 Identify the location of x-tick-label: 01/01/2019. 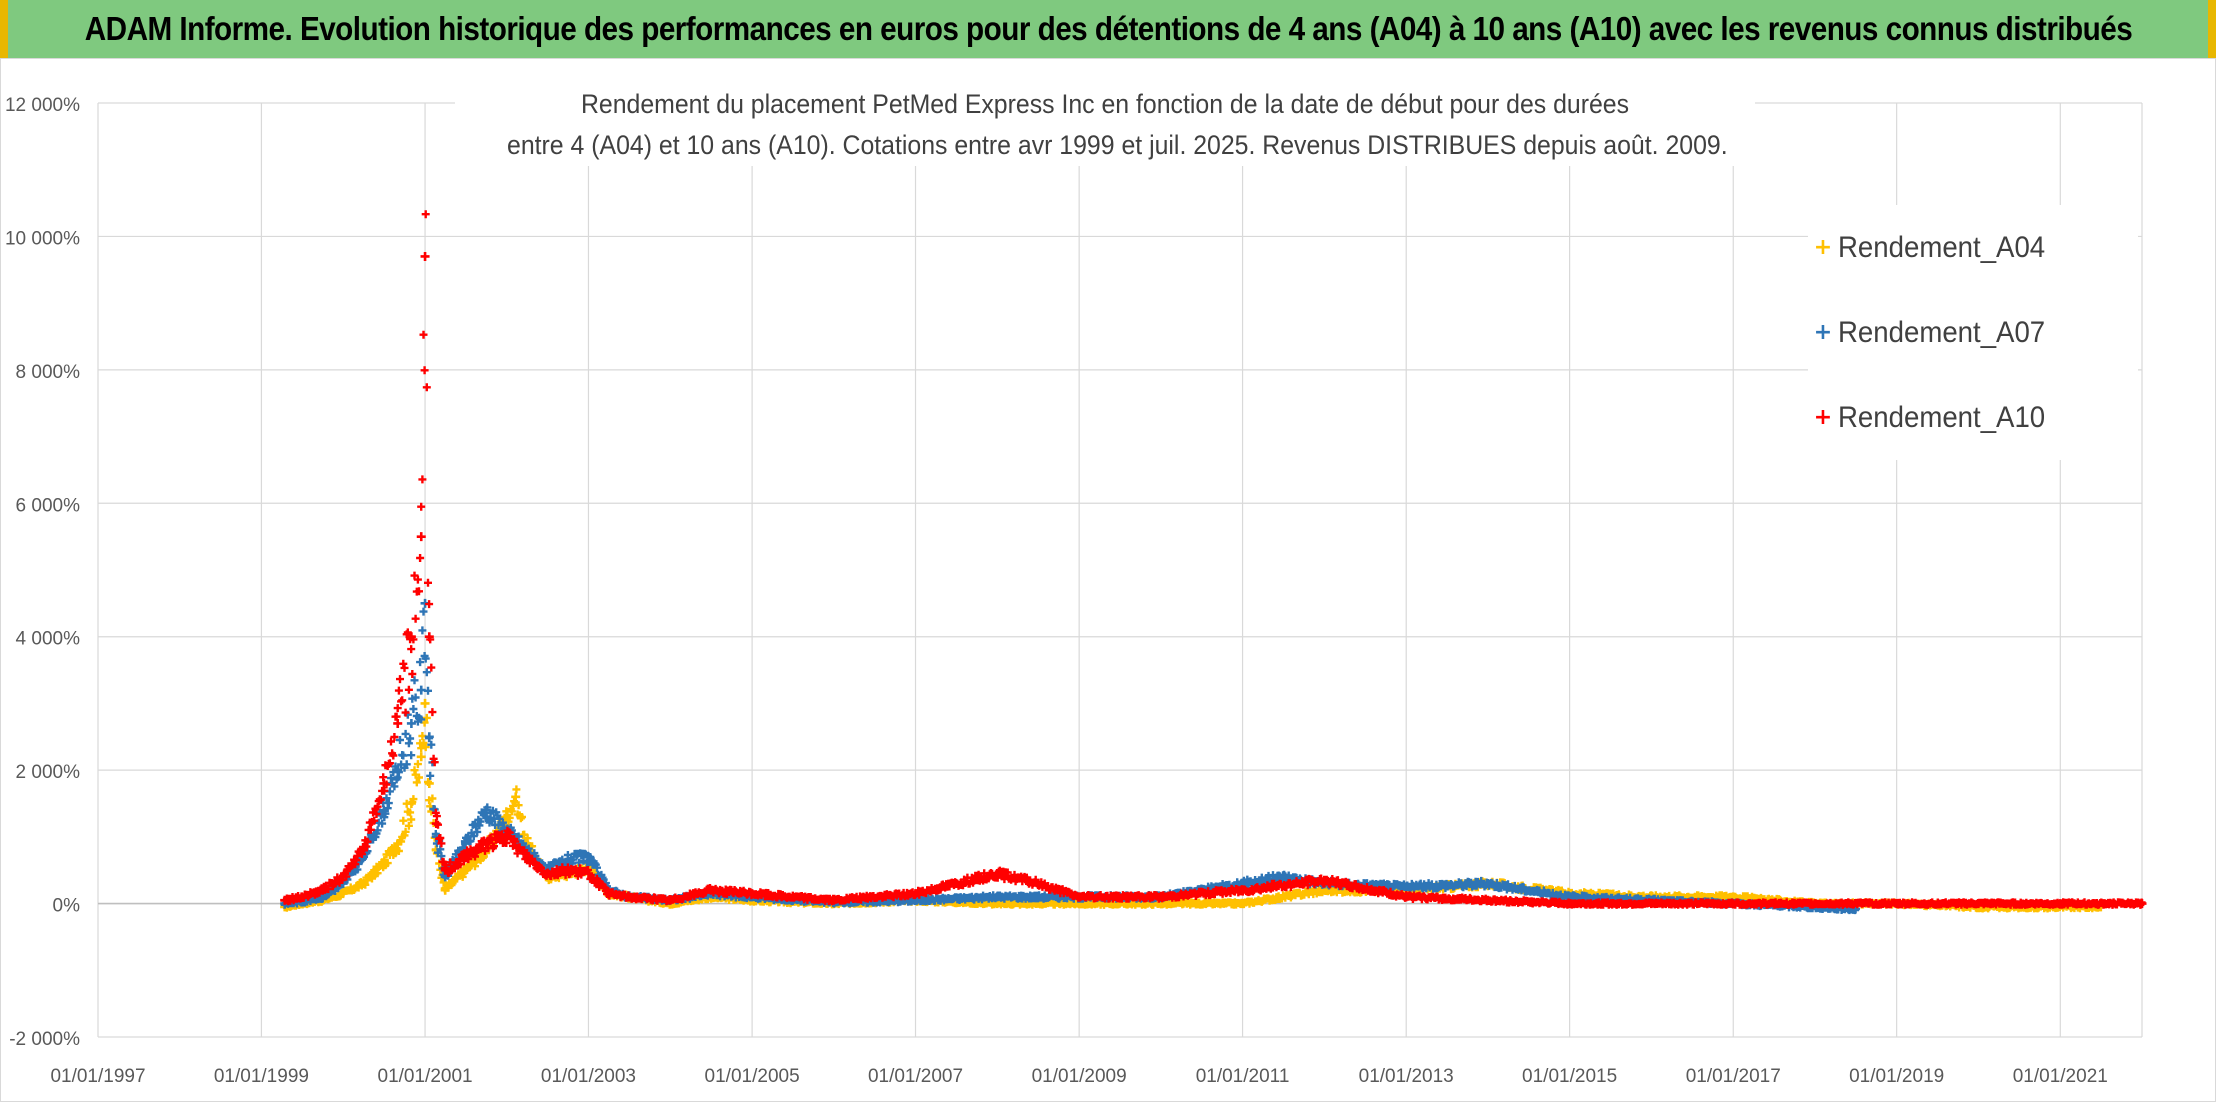
(1896, 1076).